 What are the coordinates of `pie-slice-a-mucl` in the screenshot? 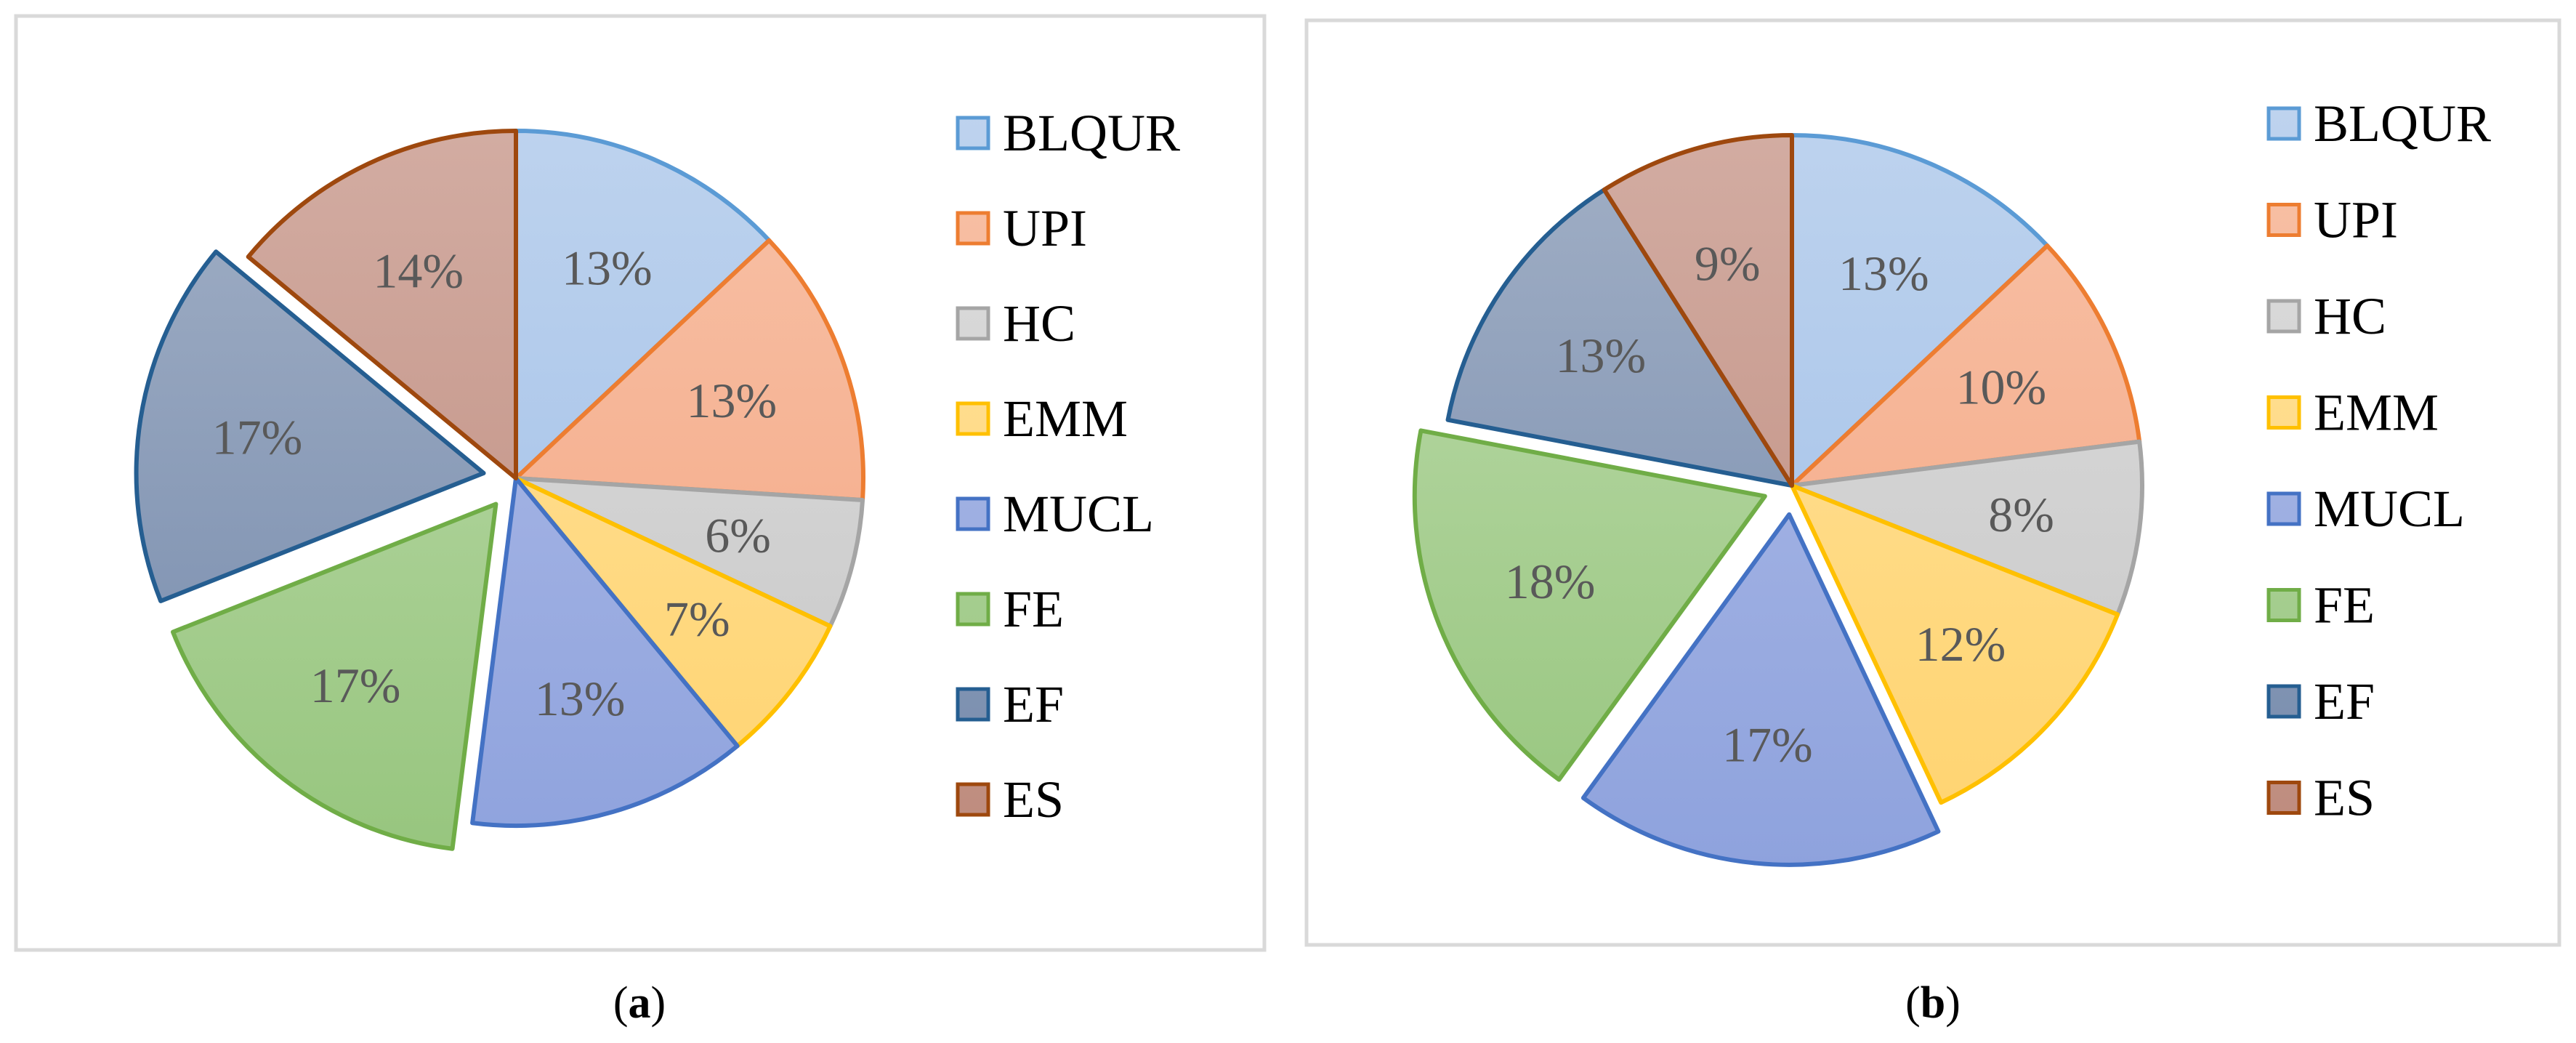 It's located at (605, 652).